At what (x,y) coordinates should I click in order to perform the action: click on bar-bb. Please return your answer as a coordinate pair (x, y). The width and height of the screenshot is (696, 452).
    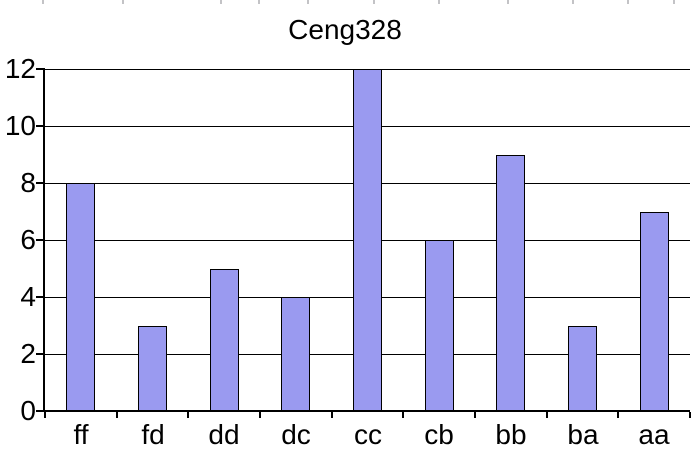
    Looking at the image, I should click on (510, 283).